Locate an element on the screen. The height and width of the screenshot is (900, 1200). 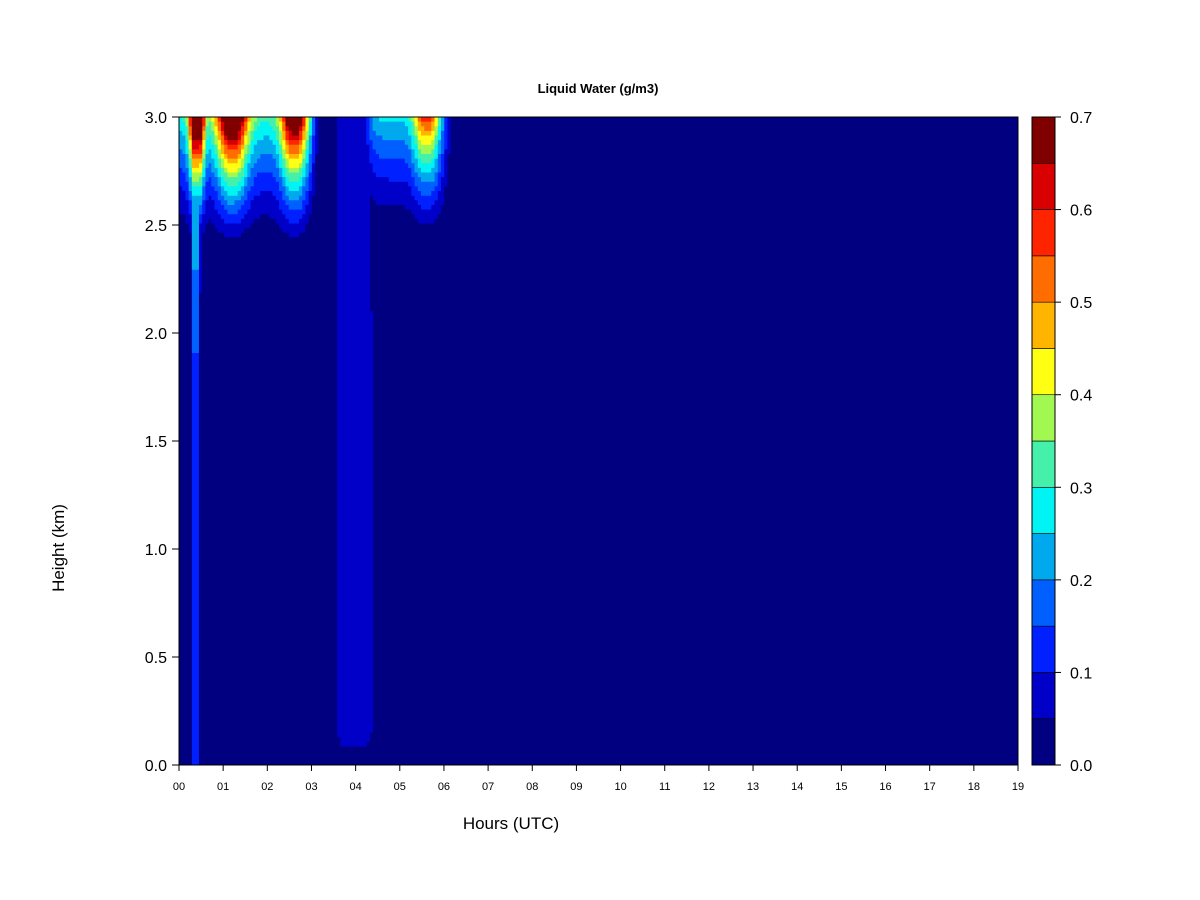
x-tick-label: 06 is located at coordinates (444, 787).